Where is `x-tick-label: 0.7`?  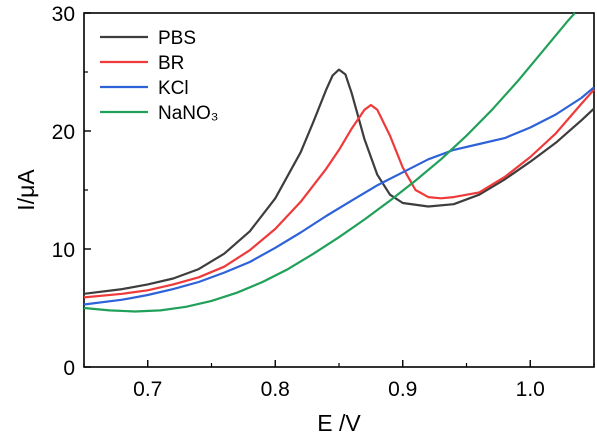
x-tick-label: 0.7 is located at coordinates (147, 389).